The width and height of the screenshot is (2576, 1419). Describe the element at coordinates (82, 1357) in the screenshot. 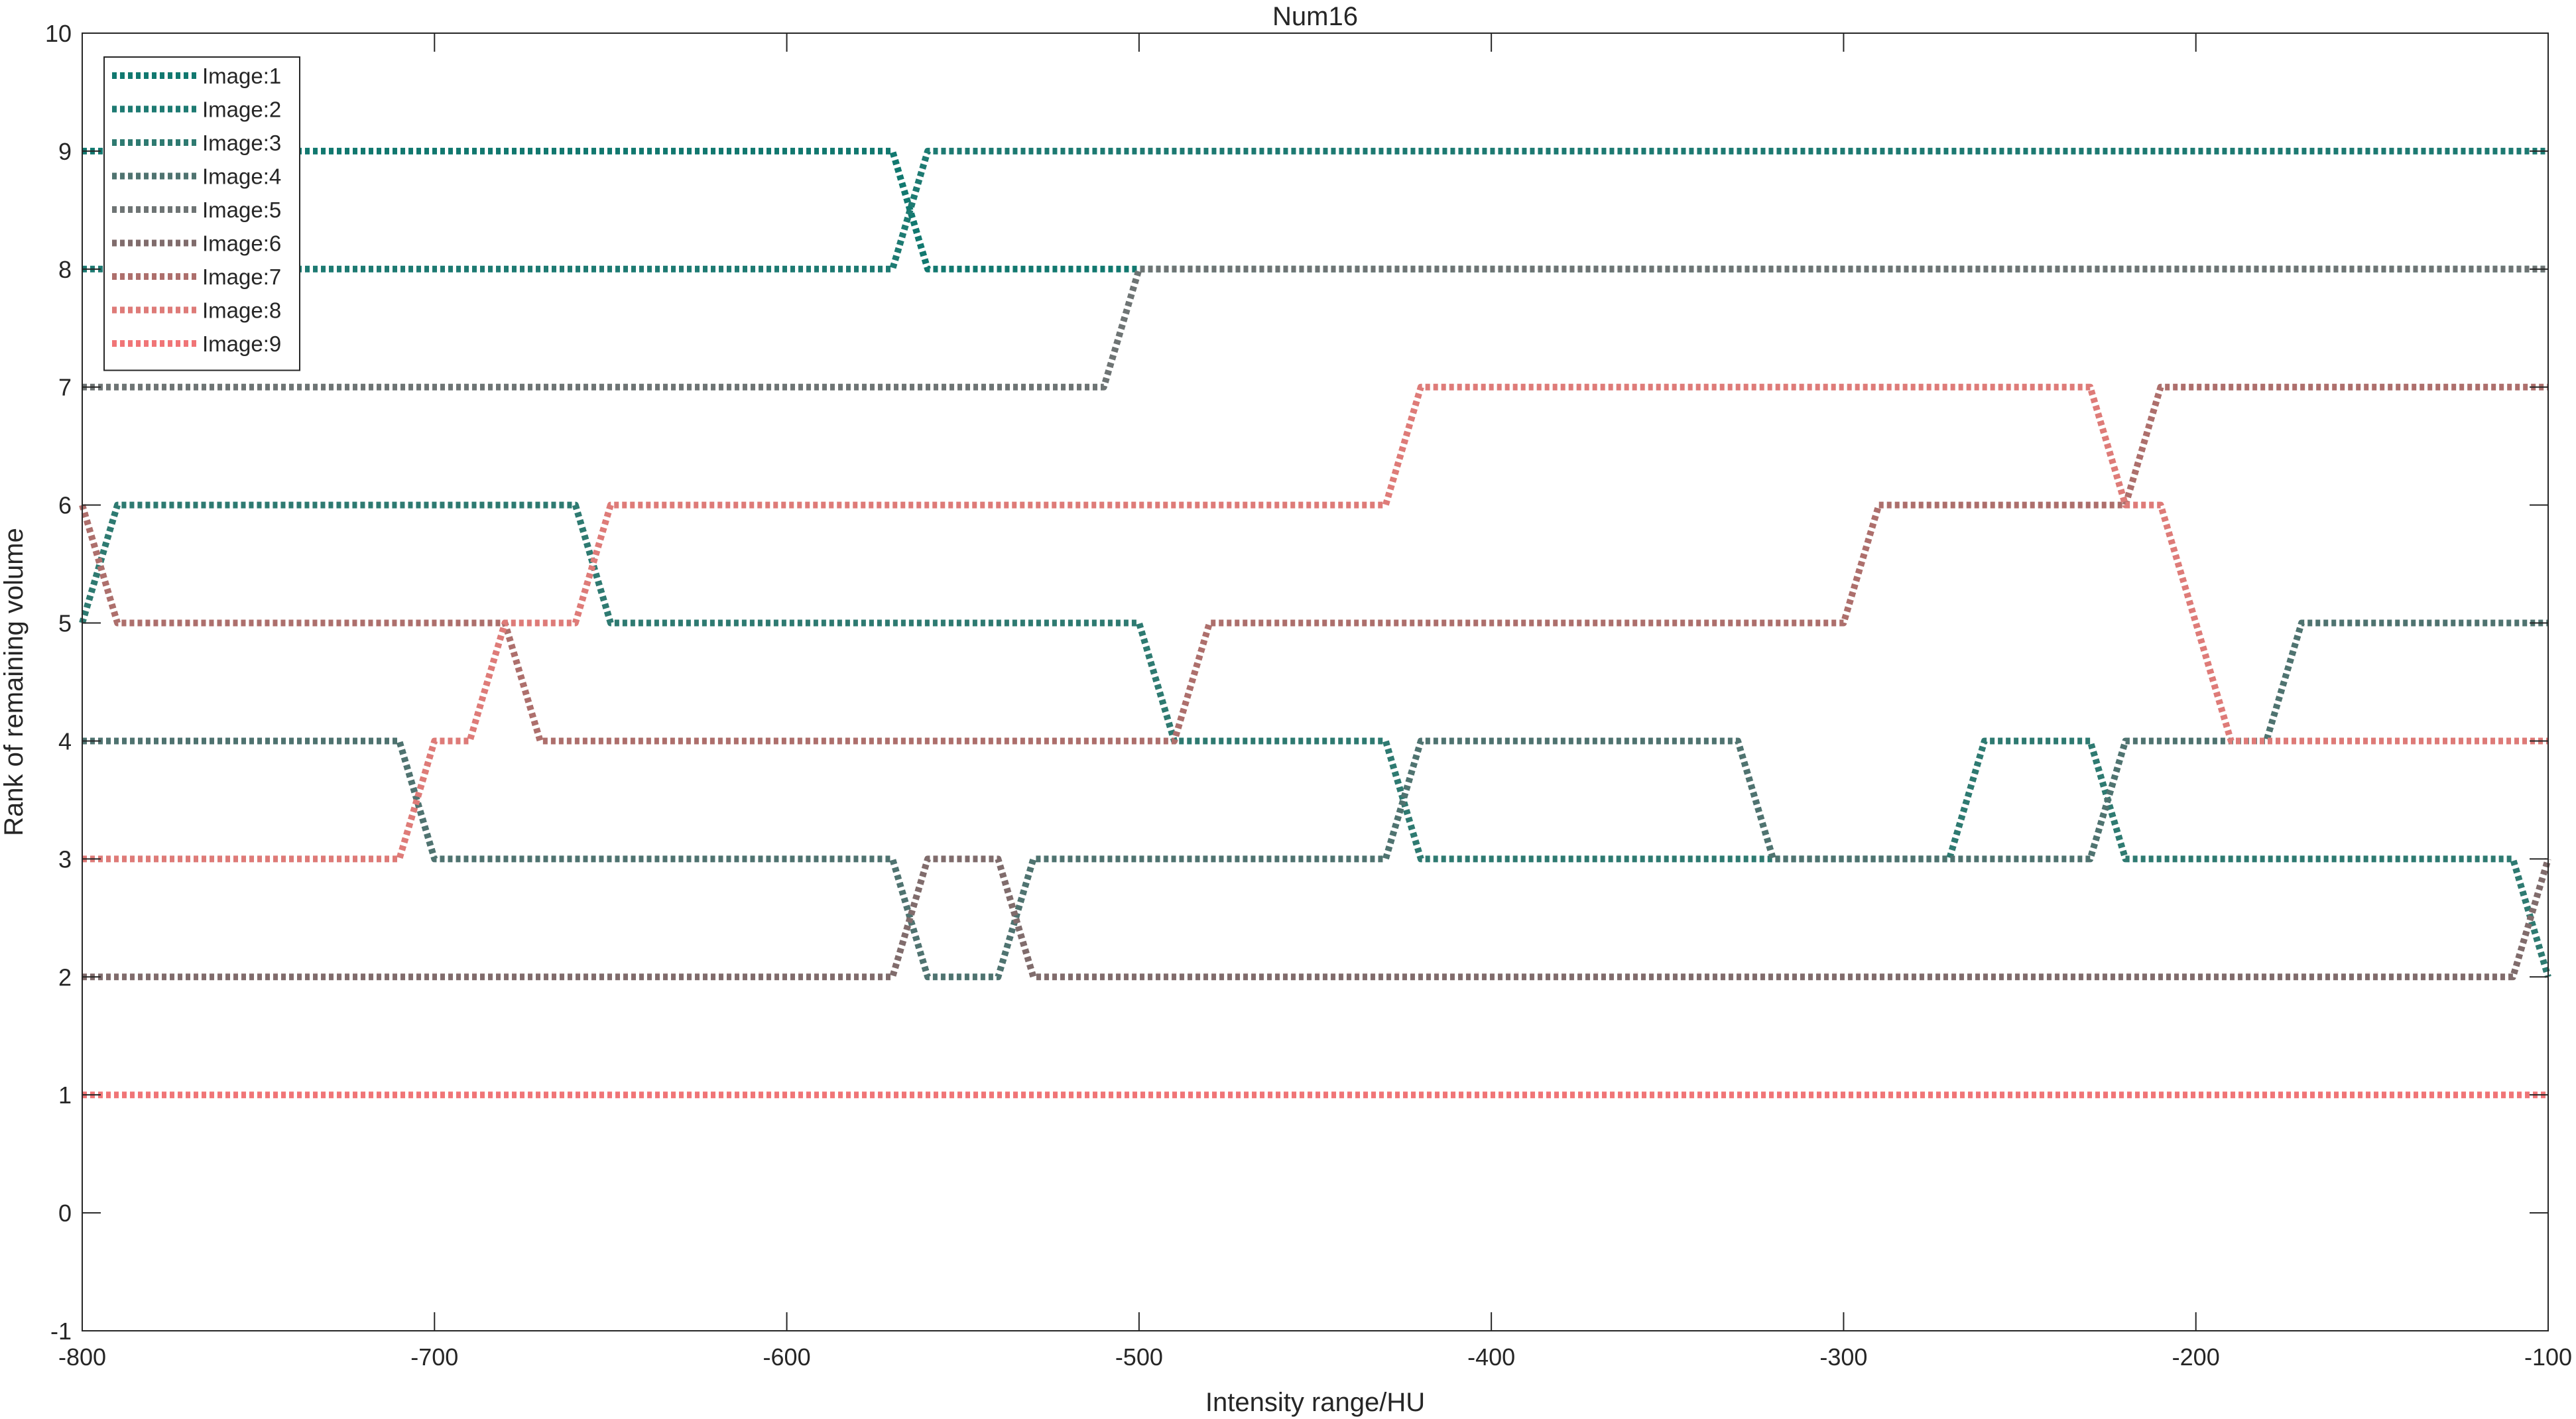

I see `x-tick-label: -800` at that location.